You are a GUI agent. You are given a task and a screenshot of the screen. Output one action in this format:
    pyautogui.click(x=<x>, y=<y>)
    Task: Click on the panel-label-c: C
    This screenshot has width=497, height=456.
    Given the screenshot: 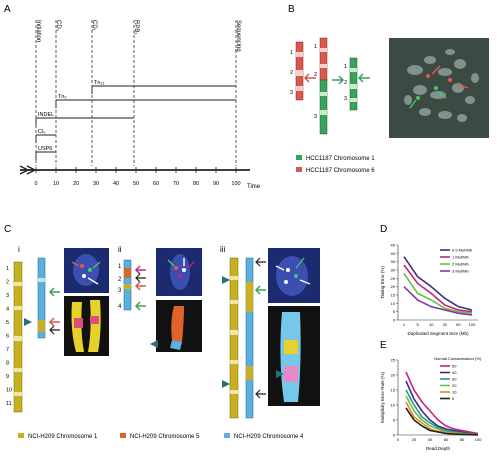 What is the action you would take?
    pyautogui.click(x=7, y=229)
    